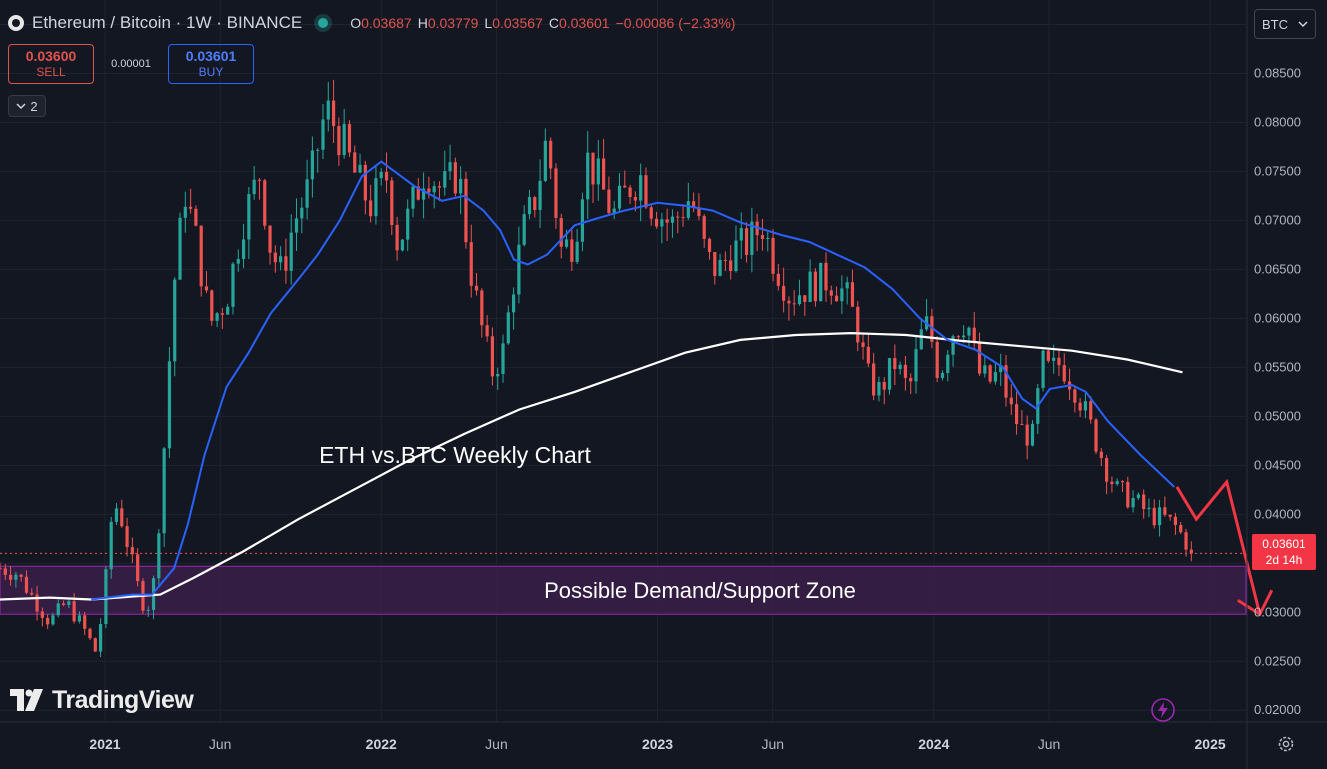  Describe the element at coordinates (21, 106) in the screenshot. I see `chevron-down-icon` at that location.